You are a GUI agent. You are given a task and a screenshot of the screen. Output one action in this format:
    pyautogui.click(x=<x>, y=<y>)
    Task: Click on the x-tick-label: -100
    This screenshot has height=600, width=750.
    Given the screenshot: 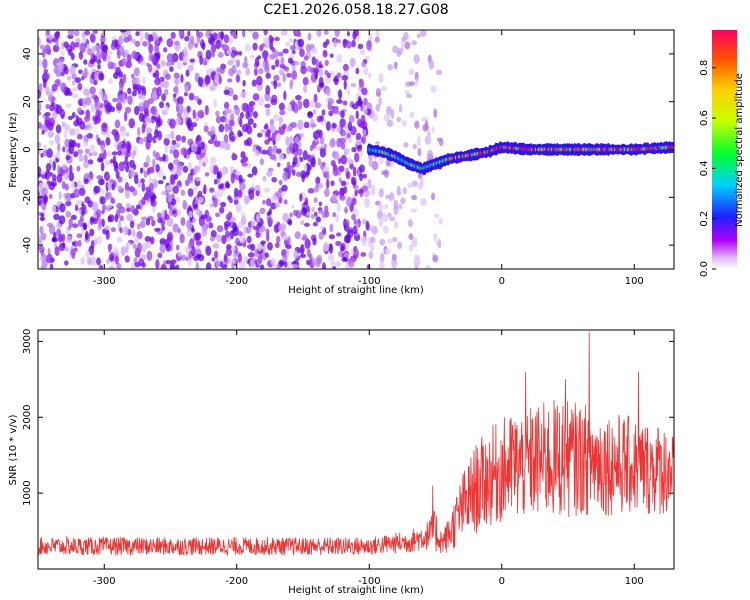 What is the action you would take?
    pyautogui.click(x=369, y=281)
    